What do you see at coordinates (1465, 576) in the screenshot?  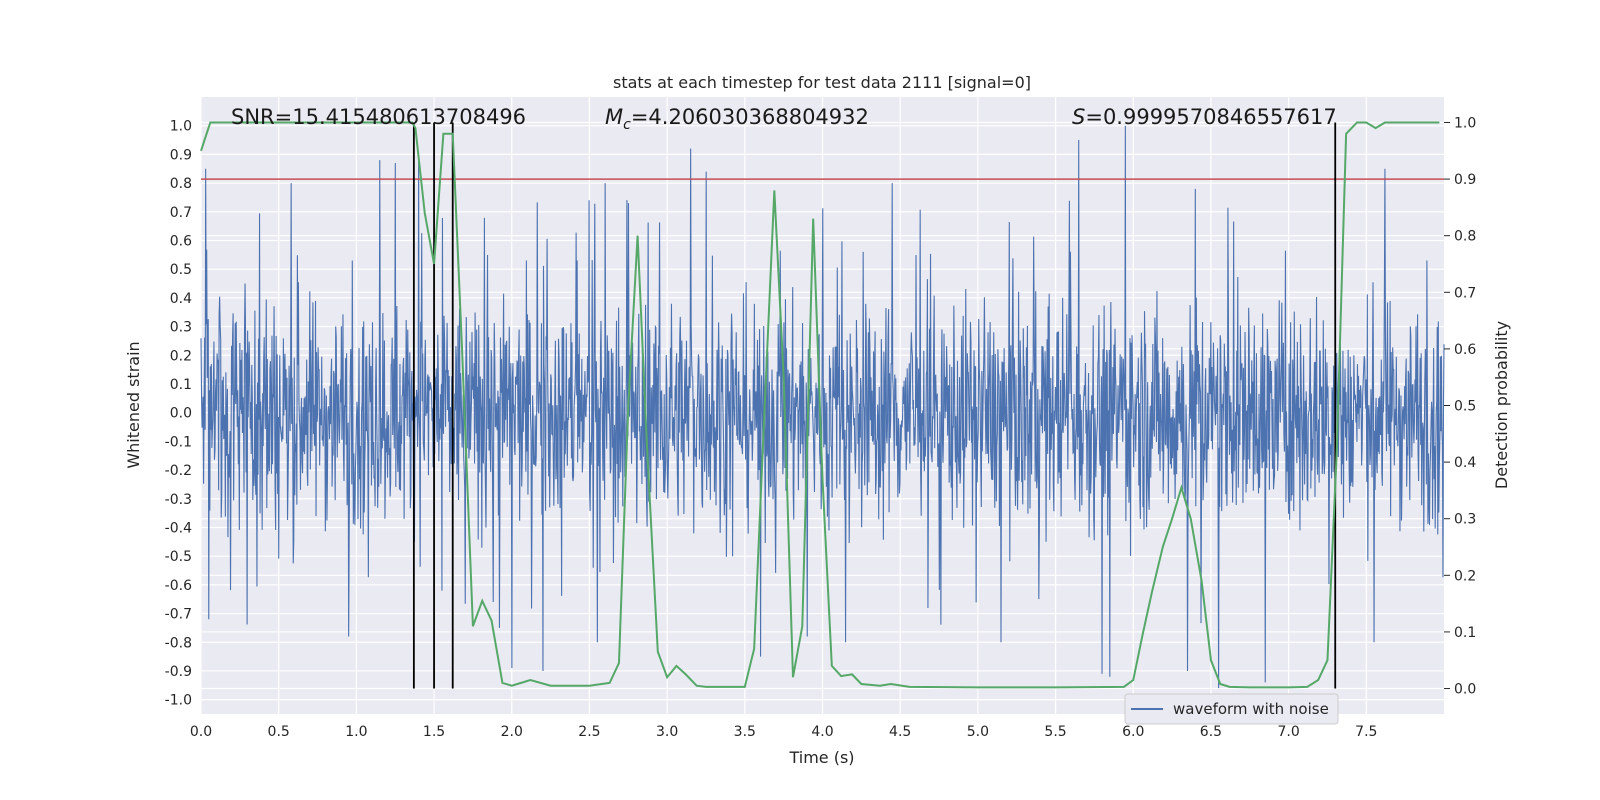 I see `y-tick-label-right: 0.2` at bounding box center [1465, 576].